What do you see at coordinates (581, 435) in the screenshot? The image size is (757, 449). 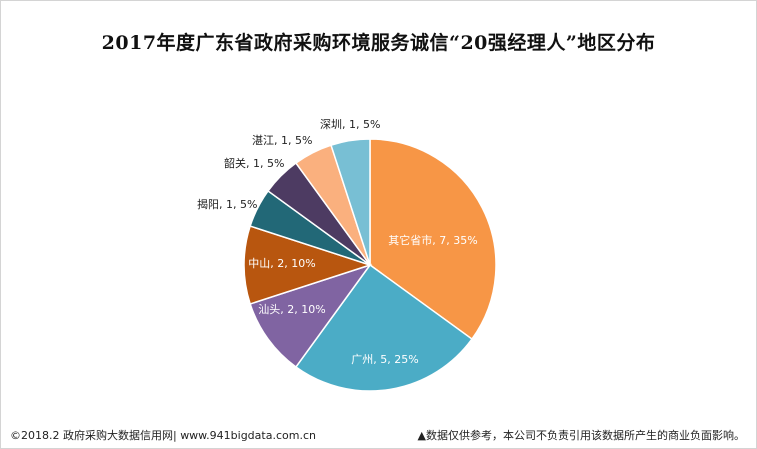 I see `footer-disclaimer: ▲数据仅供参考，本公司不负责引用该数据所产生的商业负面影响。` at bounding box center [581, 435].